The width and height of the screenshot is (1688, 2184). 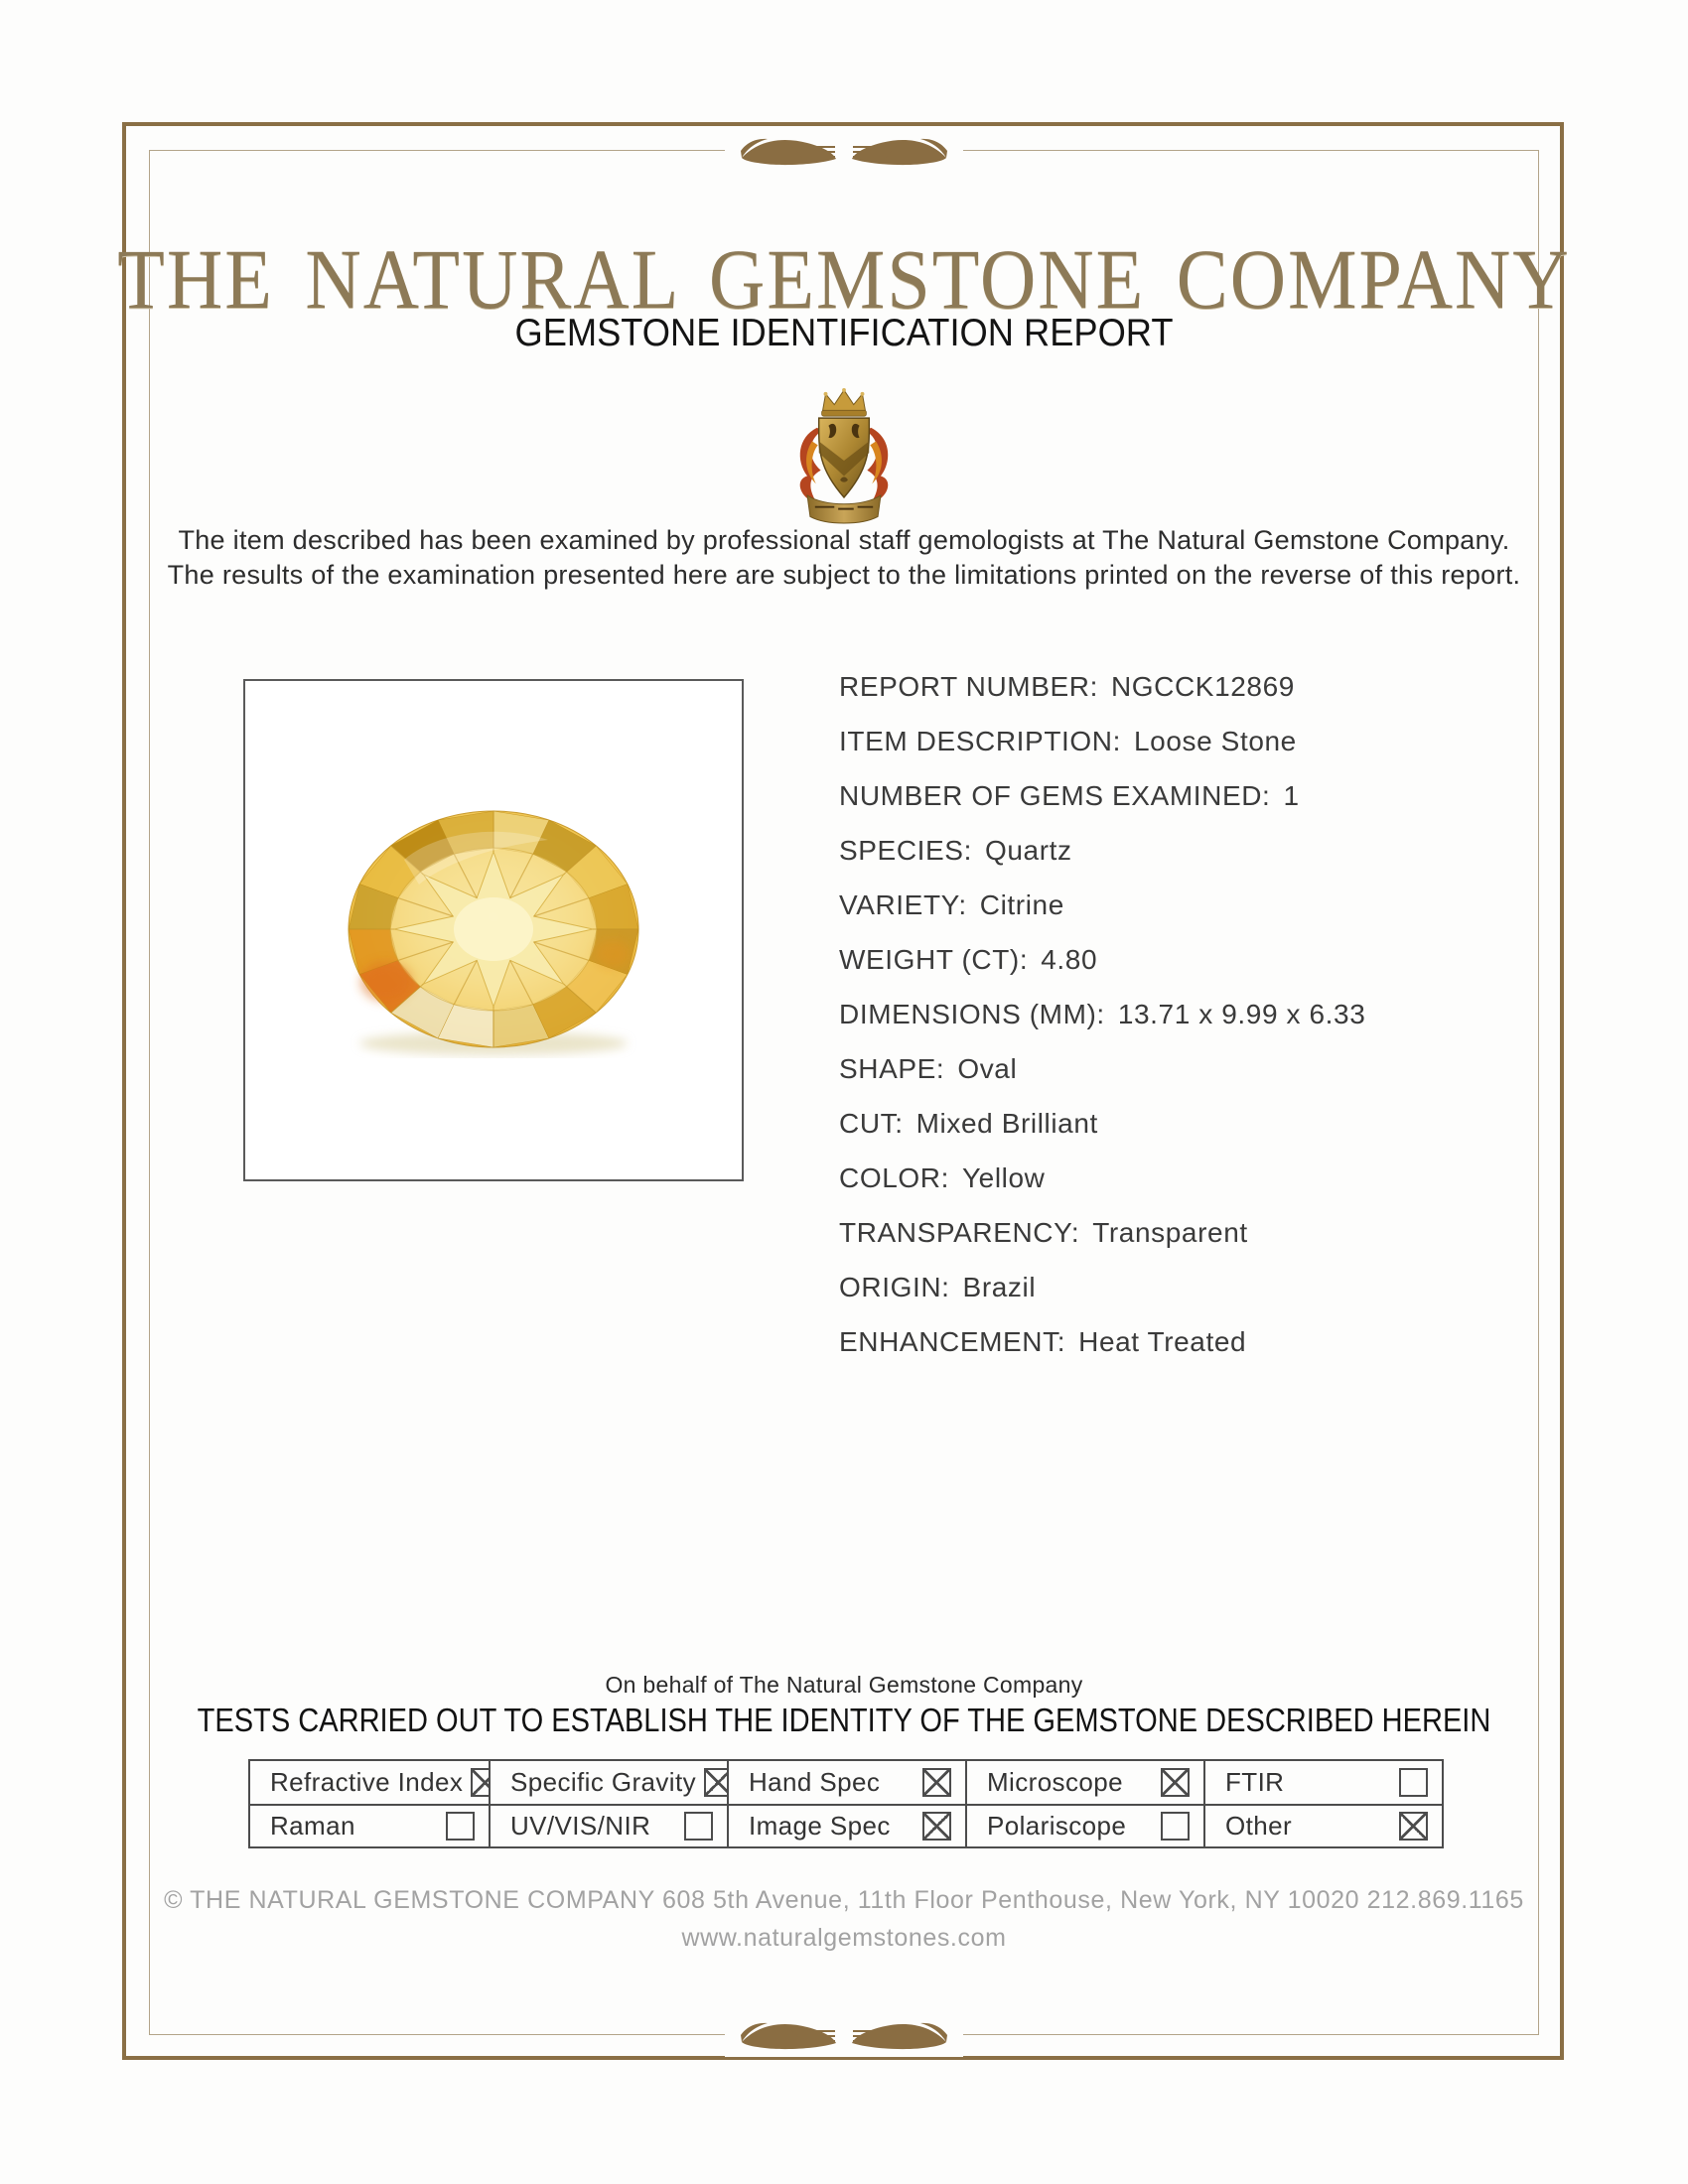 I want to click on detail-row-number-of-gems: NUMBER OF GEMS EXAMINED: 1, so click(x=1102, y=795).